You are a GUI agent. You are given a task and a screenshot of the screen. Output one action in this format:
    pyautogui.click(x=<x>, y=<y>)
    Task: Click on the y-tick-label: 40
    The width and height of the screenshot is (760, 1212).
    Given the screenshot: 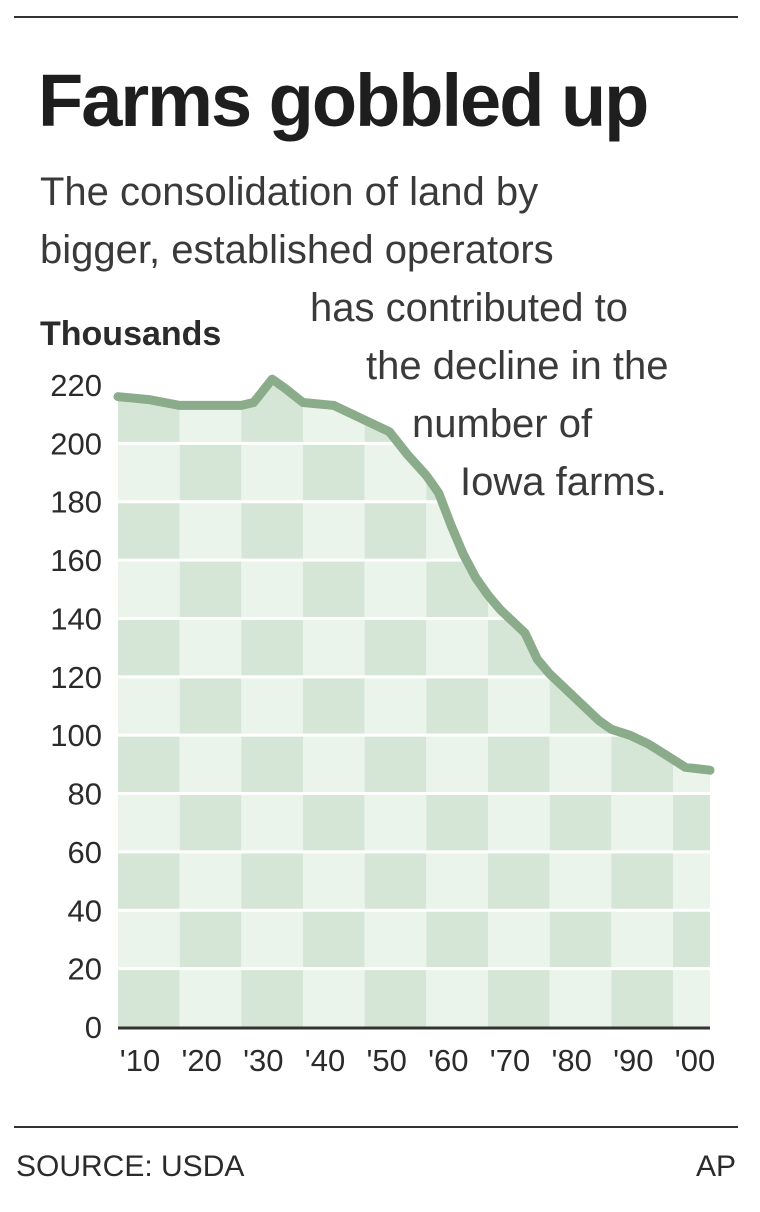 What is the action you would take?
    pyautogui.click(x=85, y=910)
    